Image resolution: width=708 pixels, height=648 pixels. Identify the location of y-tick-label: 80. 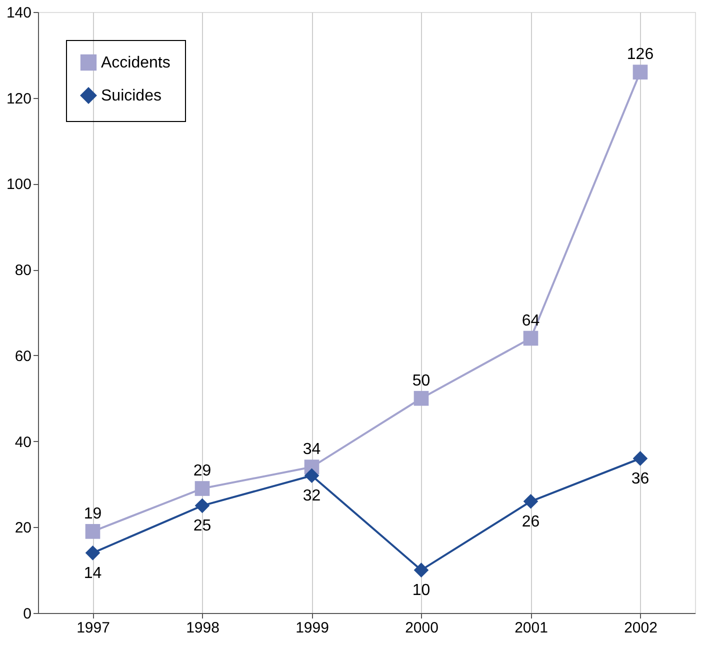
(23, 271).